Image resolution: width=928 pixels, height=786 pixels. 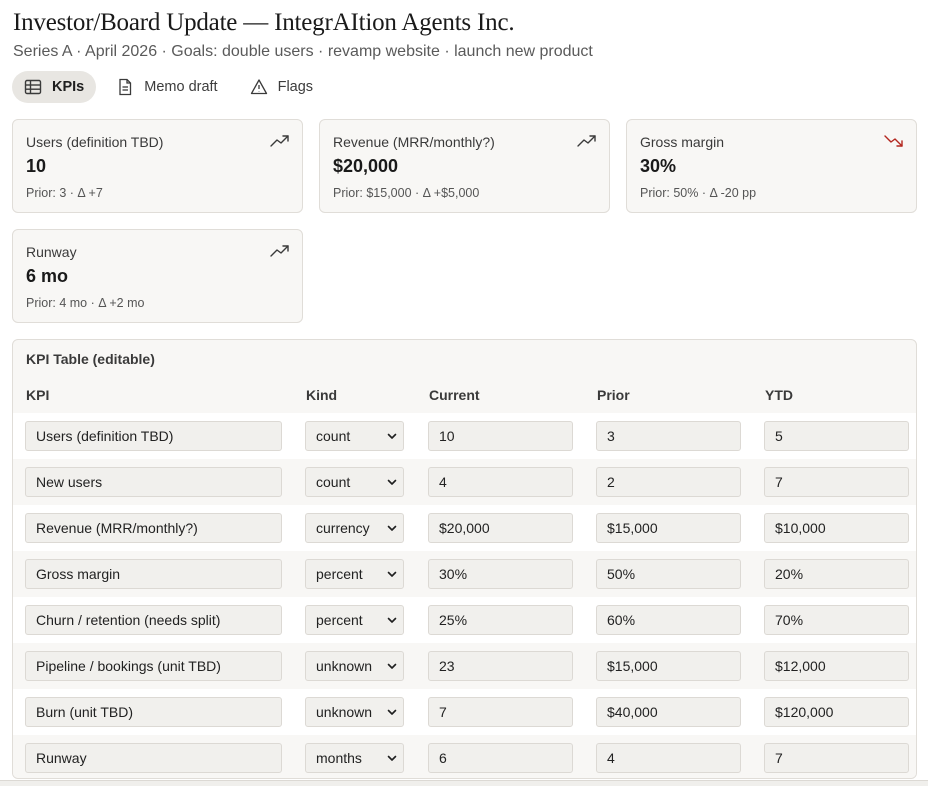 What do you see at coordinates (621, 574) in the screenshot?
I see `prior-input-value: 50%` at bounding box center [621, 574].